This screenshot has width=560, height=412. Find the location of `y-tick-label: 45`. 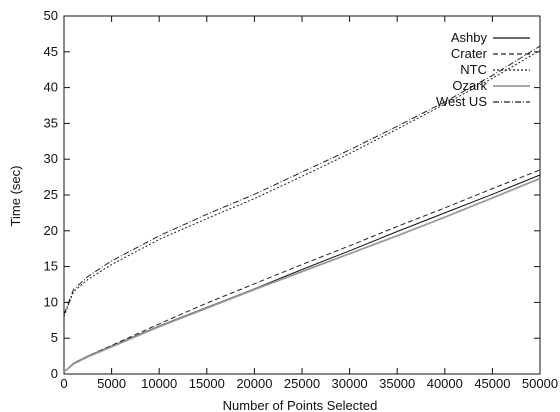

y-tick-label: 45 is located at coordinates (51, 51).